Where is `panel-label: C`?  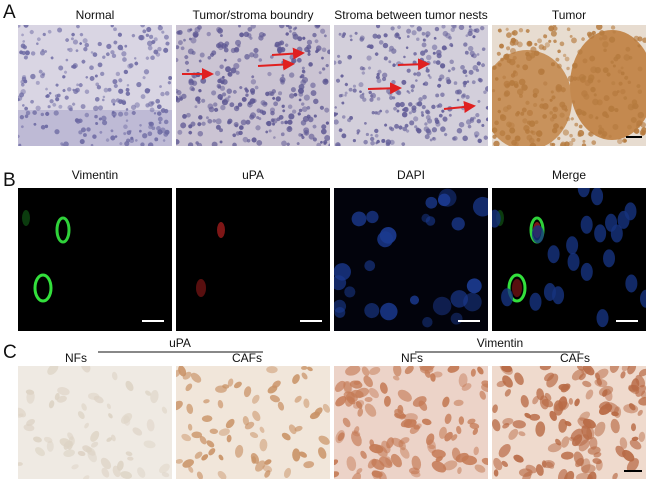
panel-label: C is located at coordinates (10, 352).